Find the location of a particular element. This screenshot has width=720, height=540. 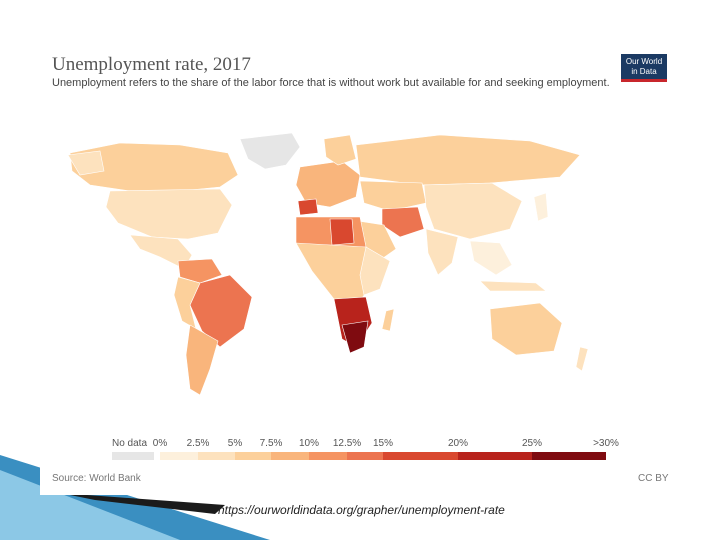

region-india is located at coordinates (442, 252).